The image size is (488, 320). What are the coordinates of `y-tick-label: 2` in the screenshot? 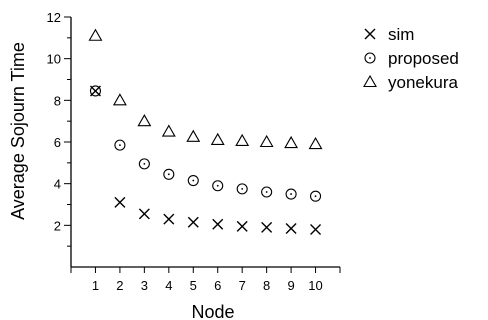 It's located at (57, 225).